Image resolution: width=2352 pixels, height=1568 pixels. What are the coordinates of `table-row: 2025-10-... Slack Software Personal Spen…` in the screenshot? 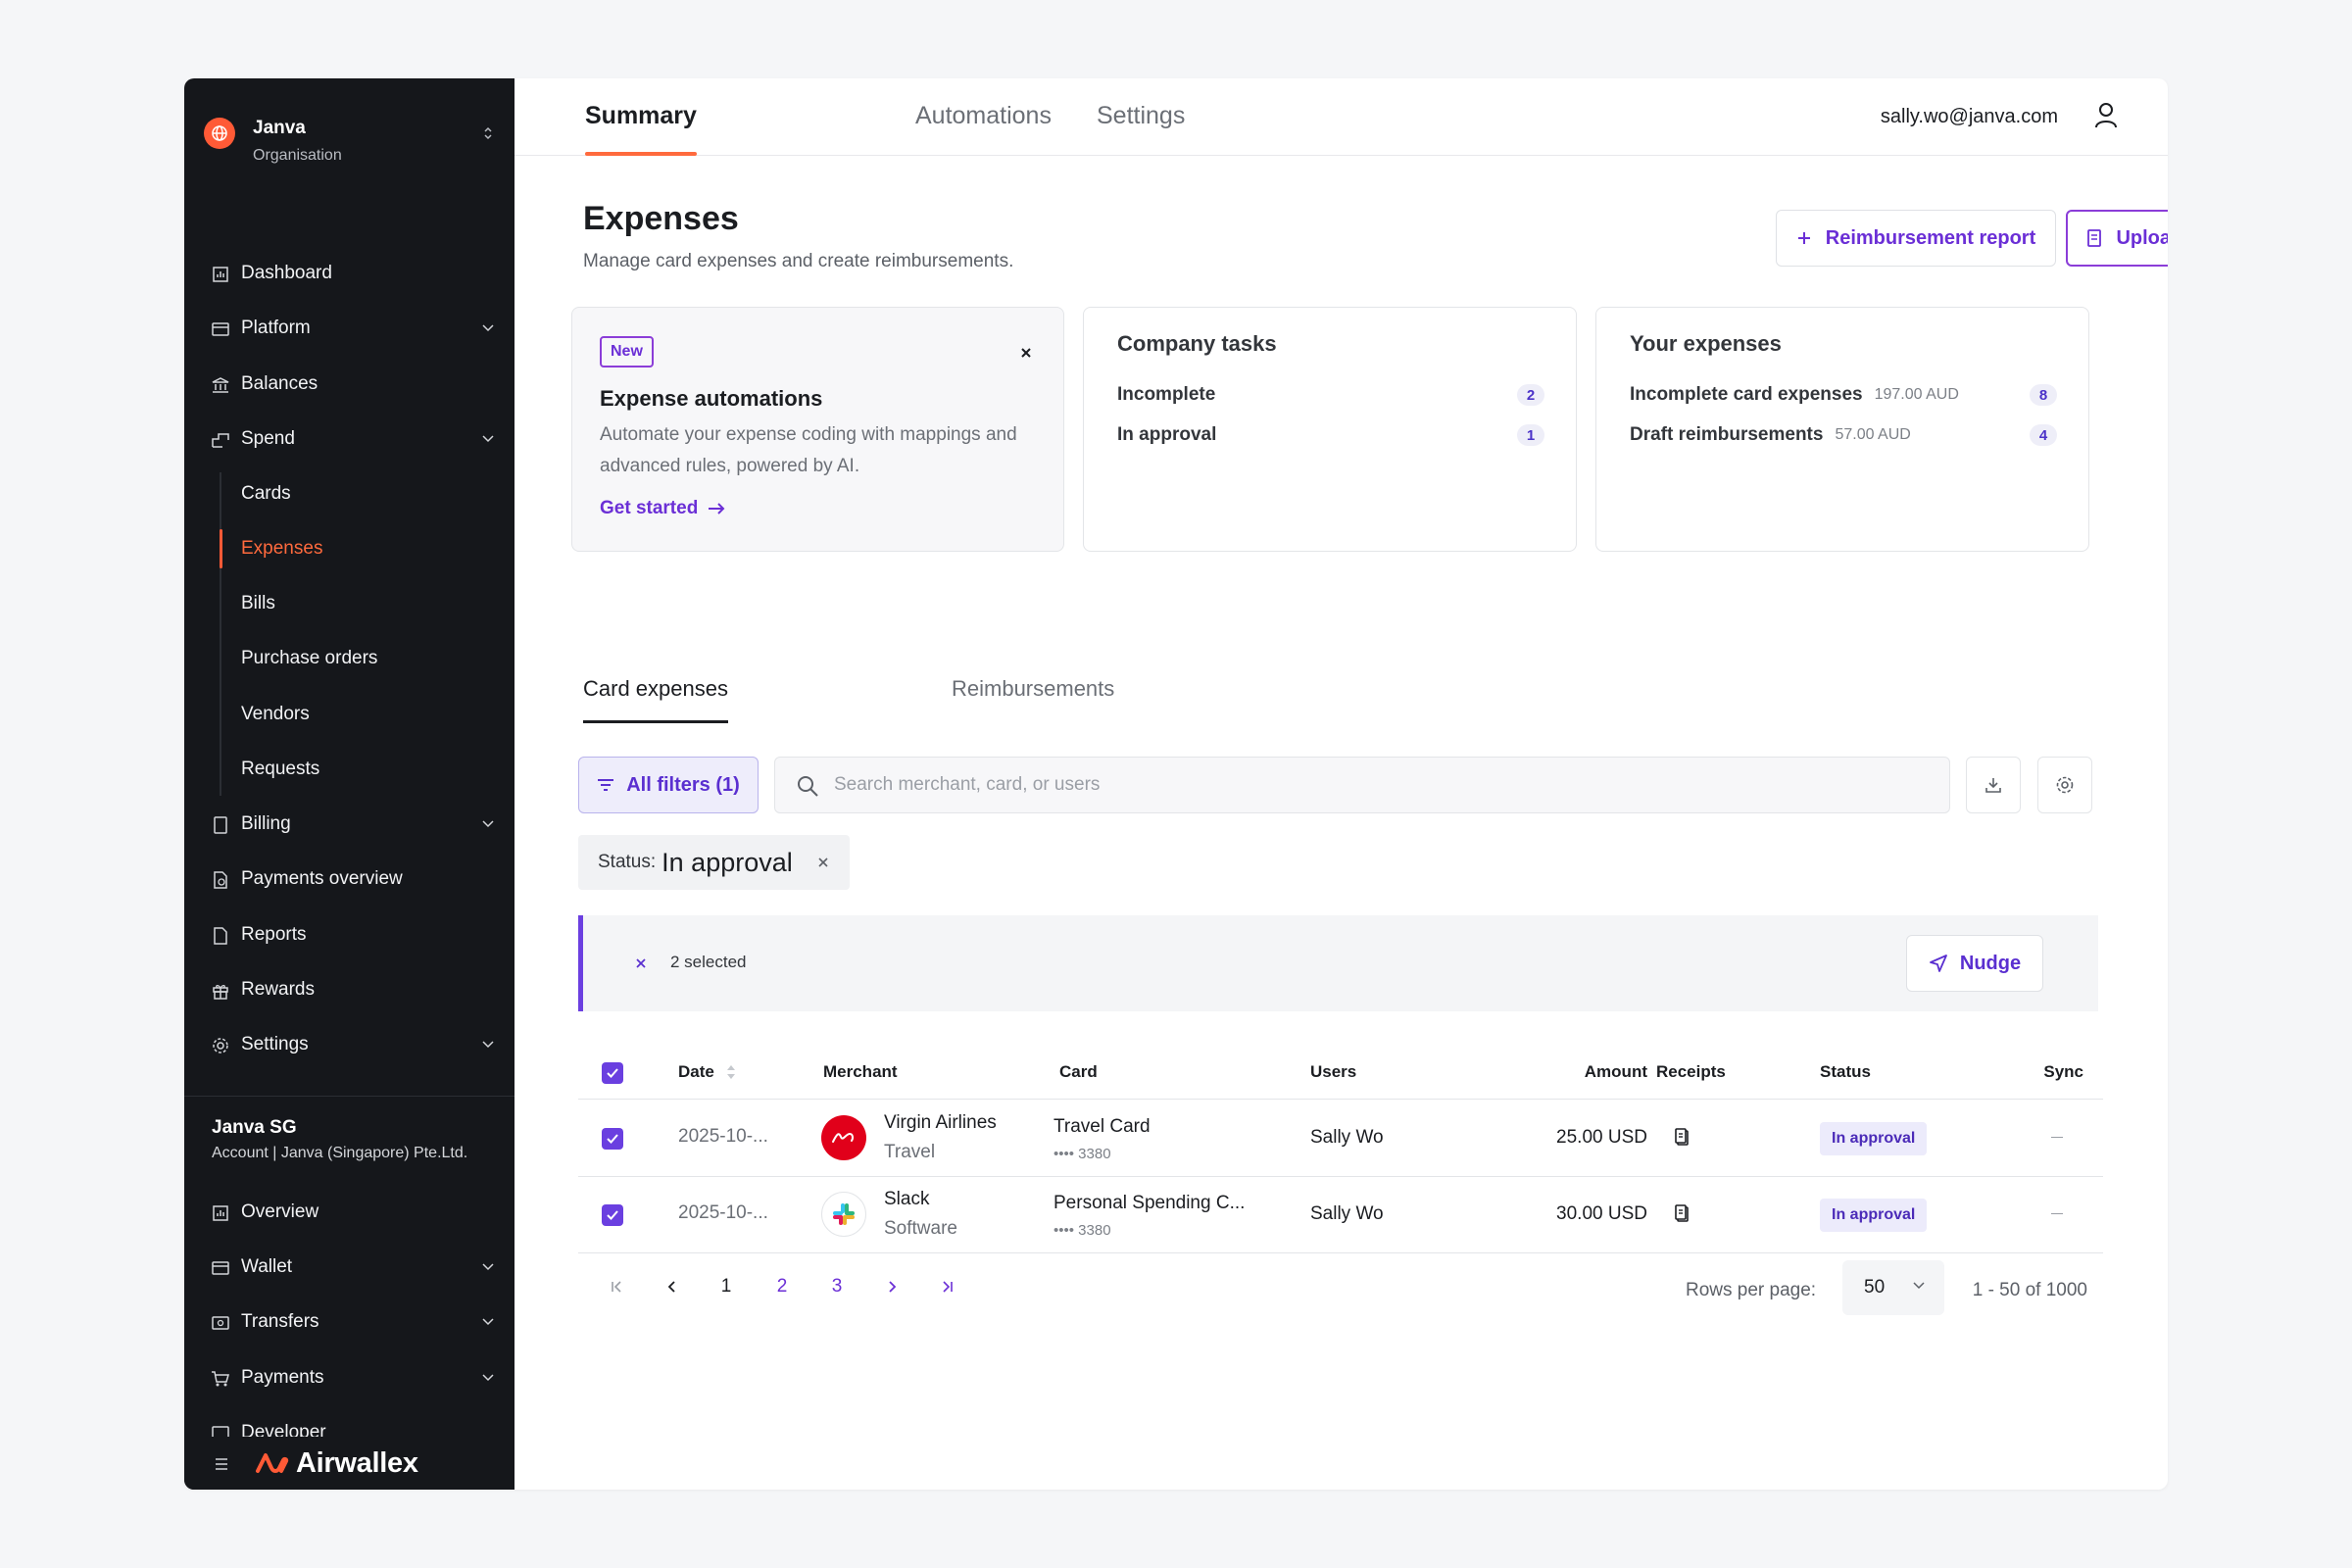 It's located at (1340, 1215).